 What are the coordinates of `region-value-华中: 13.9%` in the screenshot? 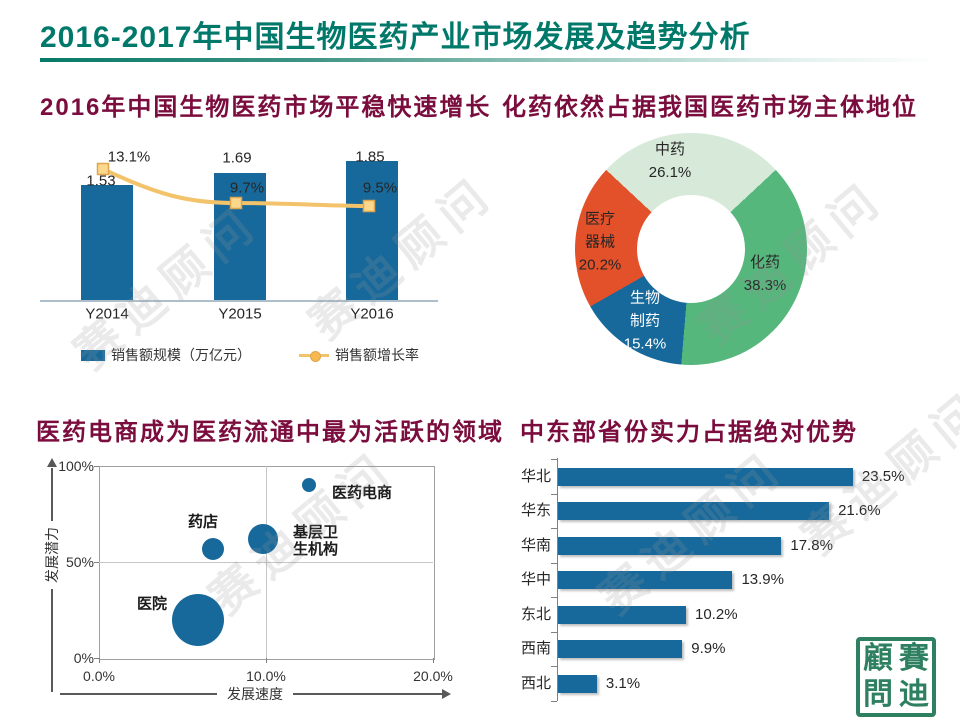 It's located at (762, 579).